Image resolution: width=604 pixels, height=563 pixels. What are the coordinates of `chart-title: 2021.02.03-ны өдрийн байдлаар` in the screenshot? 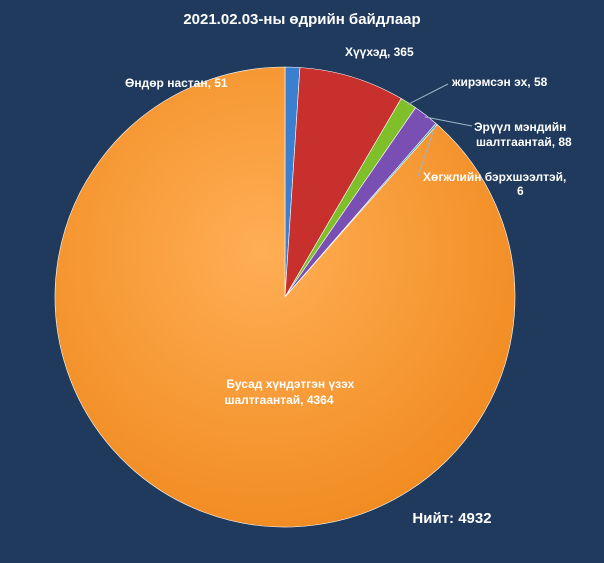 It's located at (301, 19).